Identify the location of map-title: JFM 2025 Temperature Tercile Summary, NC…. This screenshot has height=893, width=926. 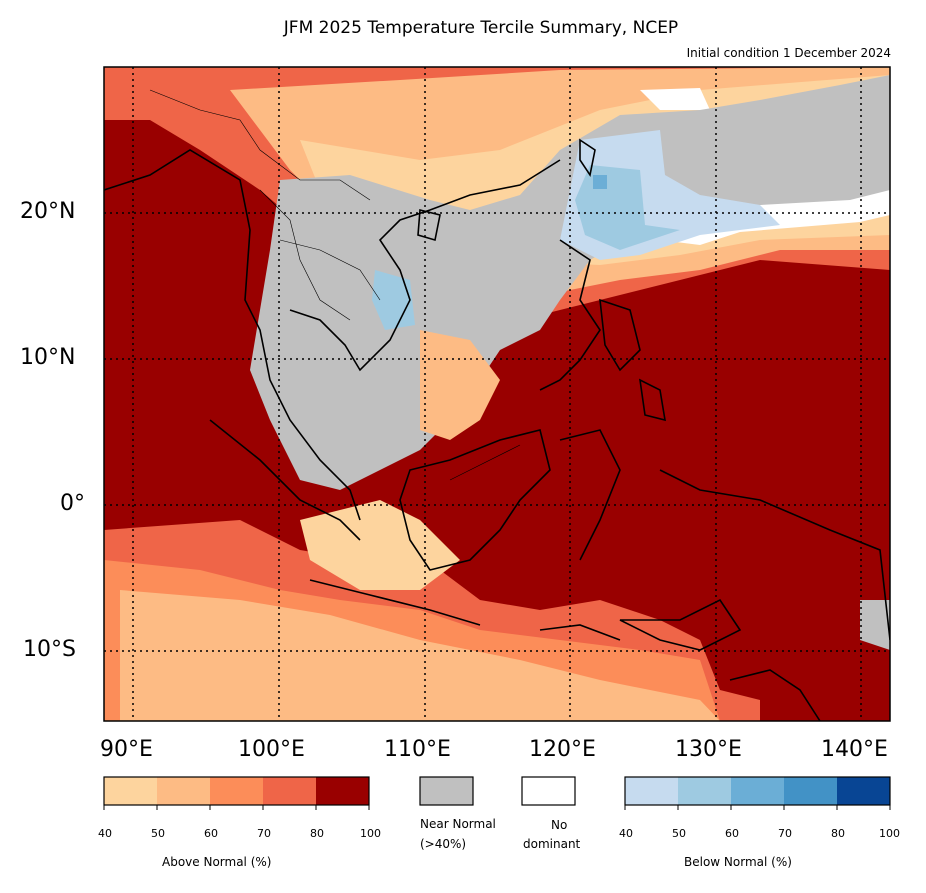
(481, 28).